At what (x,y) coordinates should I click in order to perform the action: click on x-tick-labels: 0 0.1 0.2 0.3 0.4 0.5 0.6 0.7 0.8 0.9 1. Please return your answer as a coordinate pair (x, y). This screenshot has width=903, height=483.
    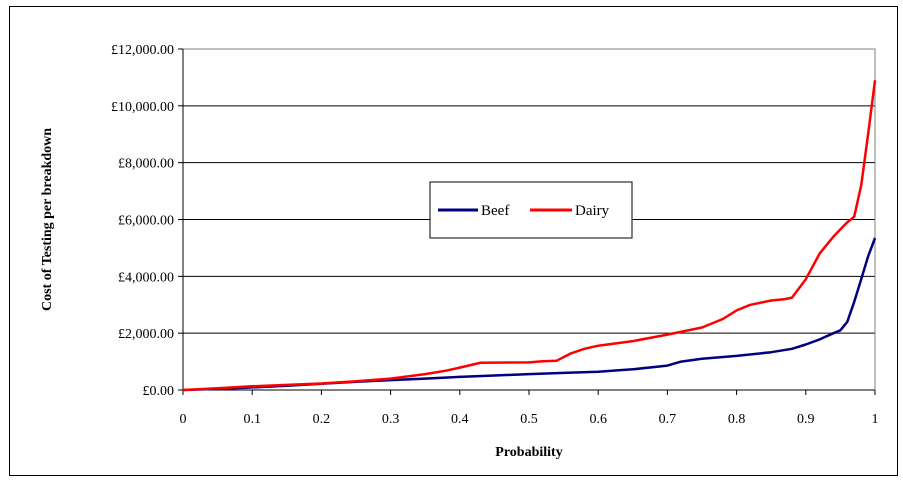
    Looking at the image, I should click on (529, 408).